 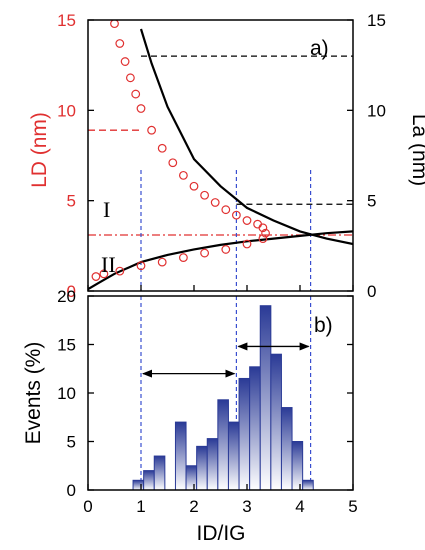 What do you see at coordinates (323, 325) in the screenshot?
I see `panel-b-letter: b)` at bounding box center [323, 325].